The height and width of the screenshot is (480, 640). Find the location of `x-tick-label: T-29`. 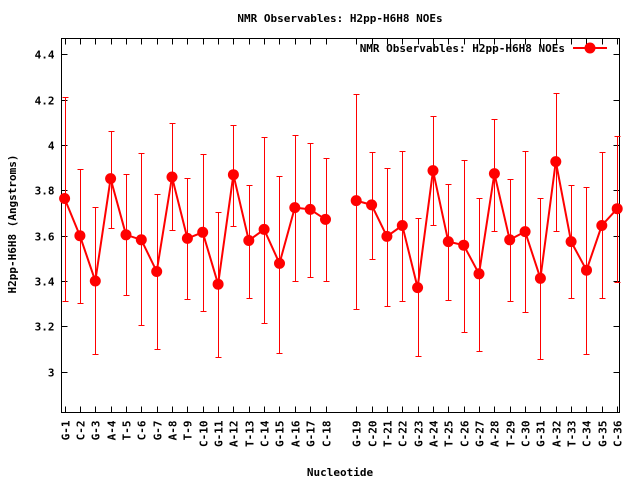

x-tick-label: T-29 is located at coordinates (511, 434).